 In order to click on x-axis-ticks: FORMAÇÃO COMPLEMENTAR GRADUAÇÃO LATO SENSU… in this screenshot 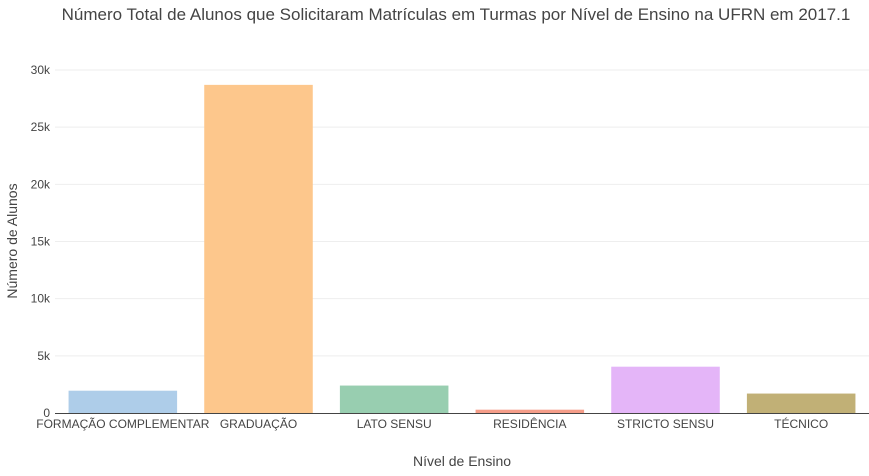, I will do `click(432, 423)`.